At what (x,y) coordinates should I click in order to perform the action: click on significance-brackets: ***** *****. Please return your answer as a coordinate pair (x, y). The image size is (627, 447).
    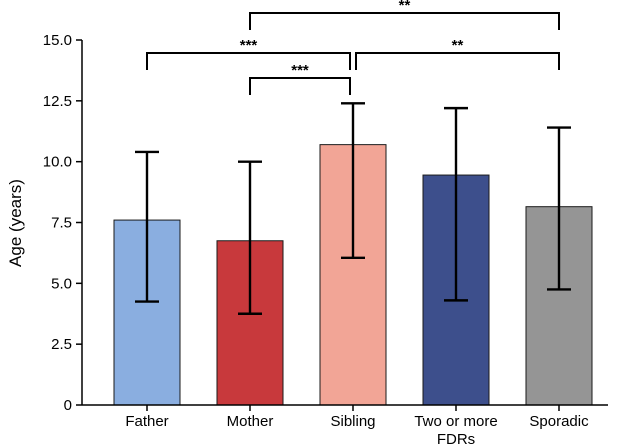
    Looking at the image, I should click on (353, 47).